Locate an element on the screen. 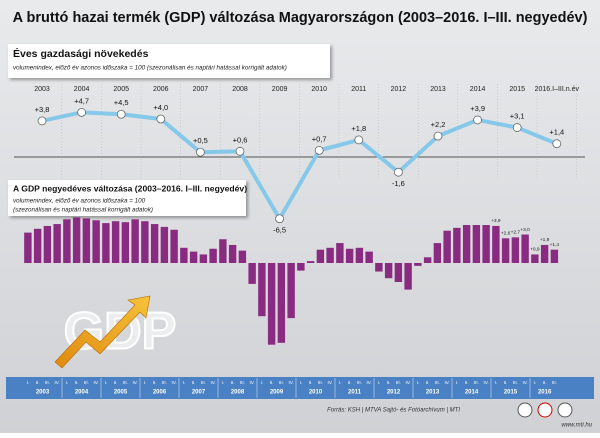 The width and height of the screenshot is (600, 438). logo-arrow is located at coordinates (102, 332).